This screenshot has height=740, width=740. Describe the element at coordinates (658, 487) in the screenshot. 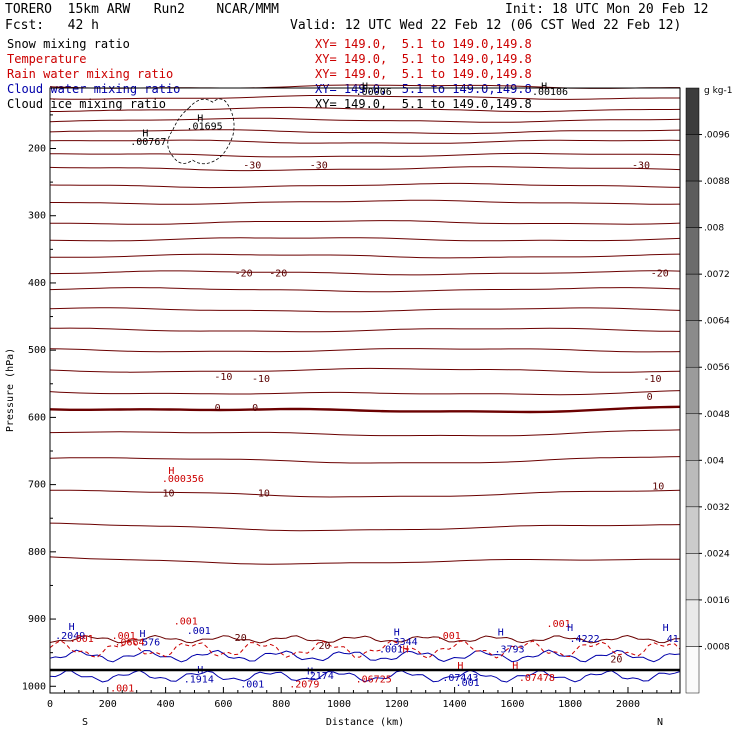

I see `contour-label: 10` at that location.